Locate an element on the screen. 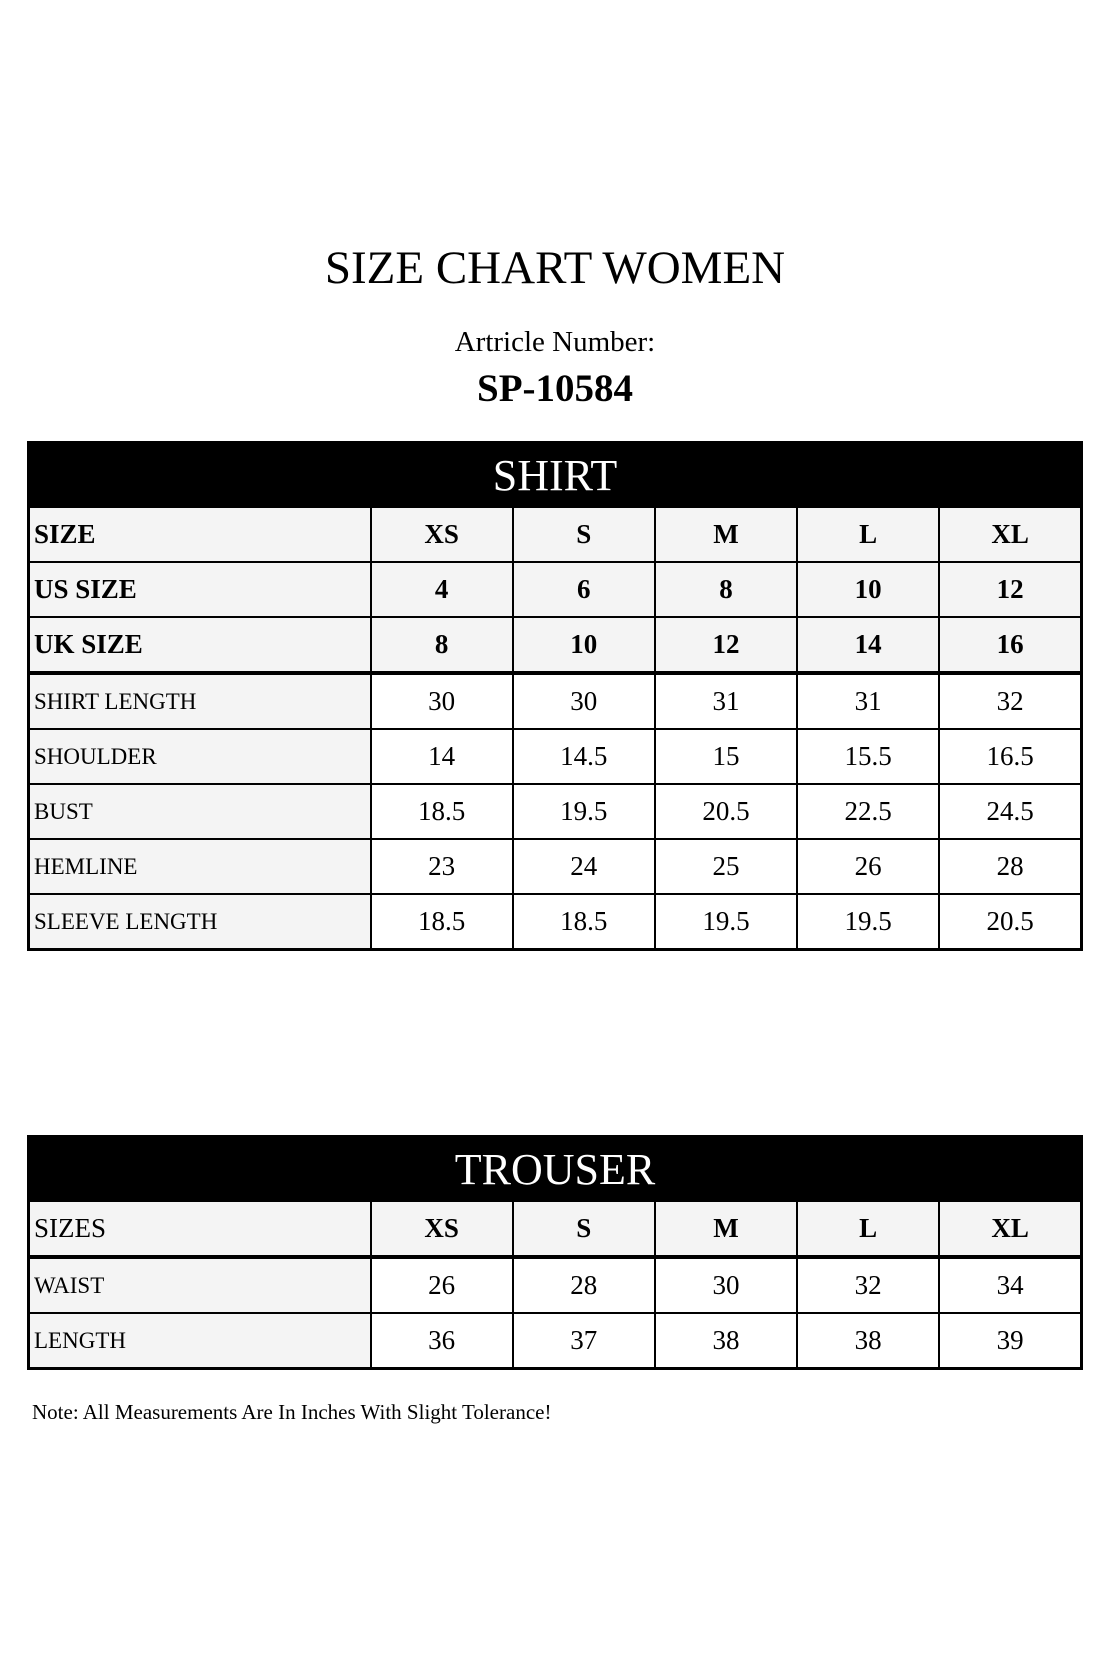 Image resolution: width=1110 pixels, height=1665 pixels. table-cell: 36 is located at coordinates (441, 1341).